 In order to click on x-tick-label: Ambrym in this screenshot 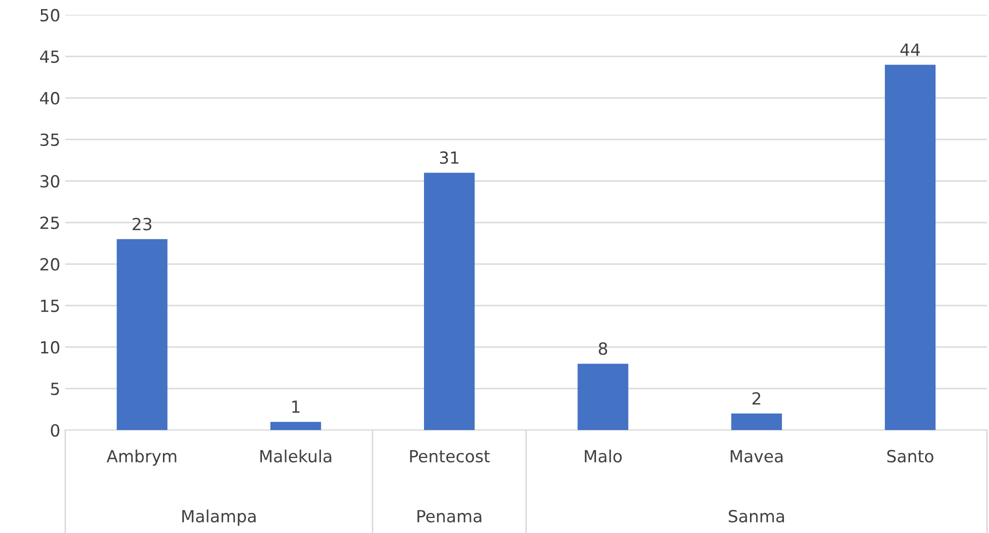, I will do `click(141, 458)`.